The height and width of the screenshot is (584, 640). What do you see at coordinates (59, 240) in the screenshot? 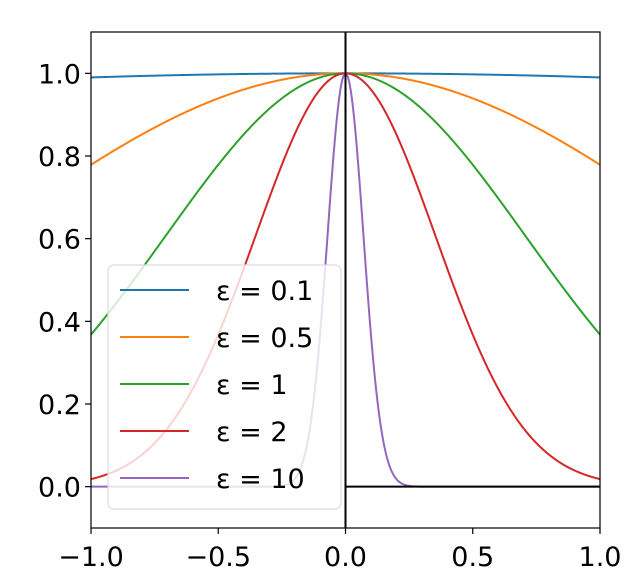
I see `y-tick-label: 0.6` at bounding box center [59, 240].